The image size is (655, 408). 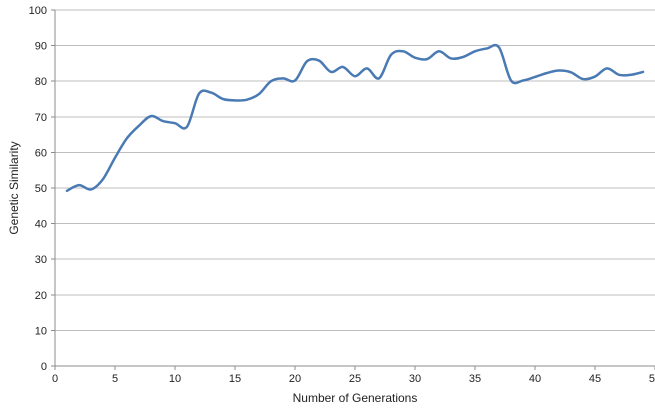 What do you see at coordinates (44, 367) in the screenshot?
I see `y-tick-label: 0` at bounding box center [44, 367].